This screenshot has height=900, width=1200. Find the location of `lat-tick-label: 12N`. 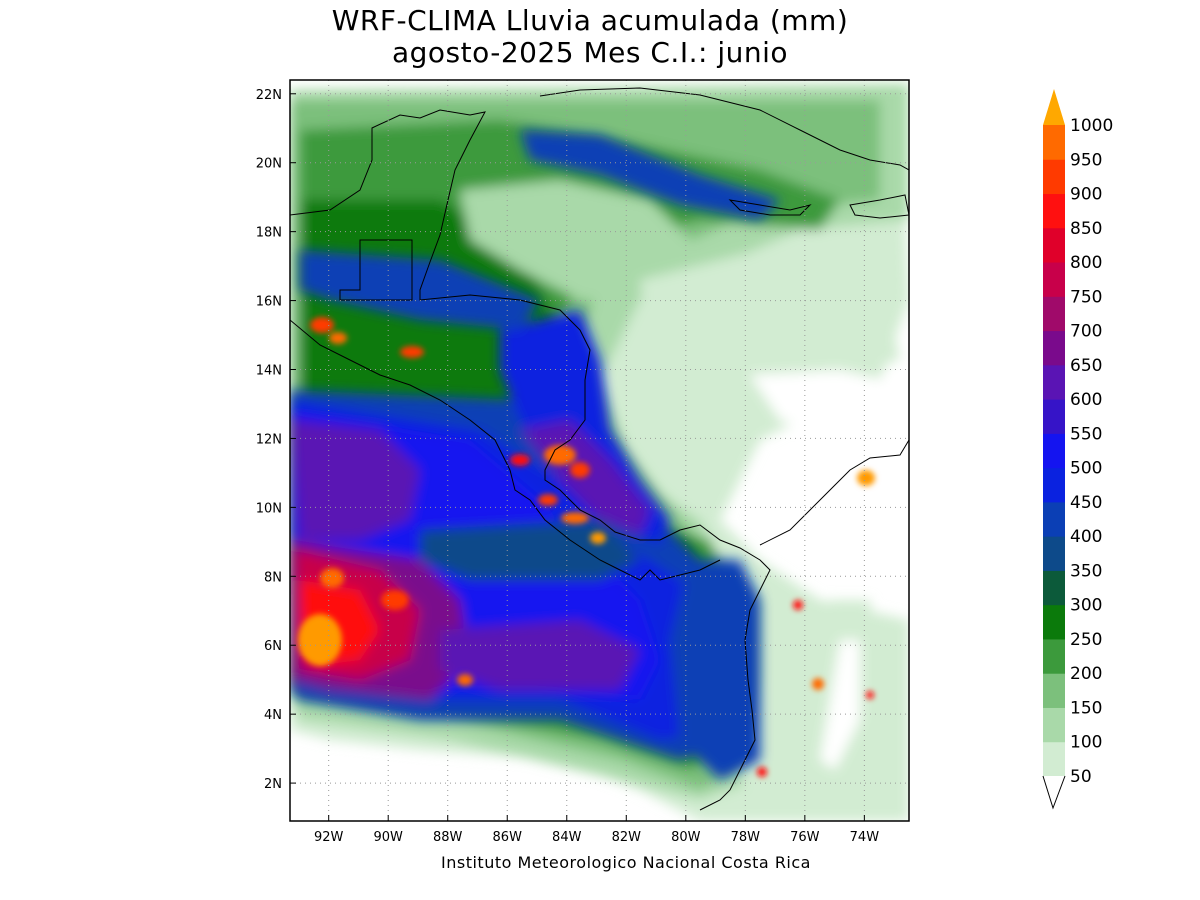

lat-tick-label: 12N is located at coordinates (269, 439).